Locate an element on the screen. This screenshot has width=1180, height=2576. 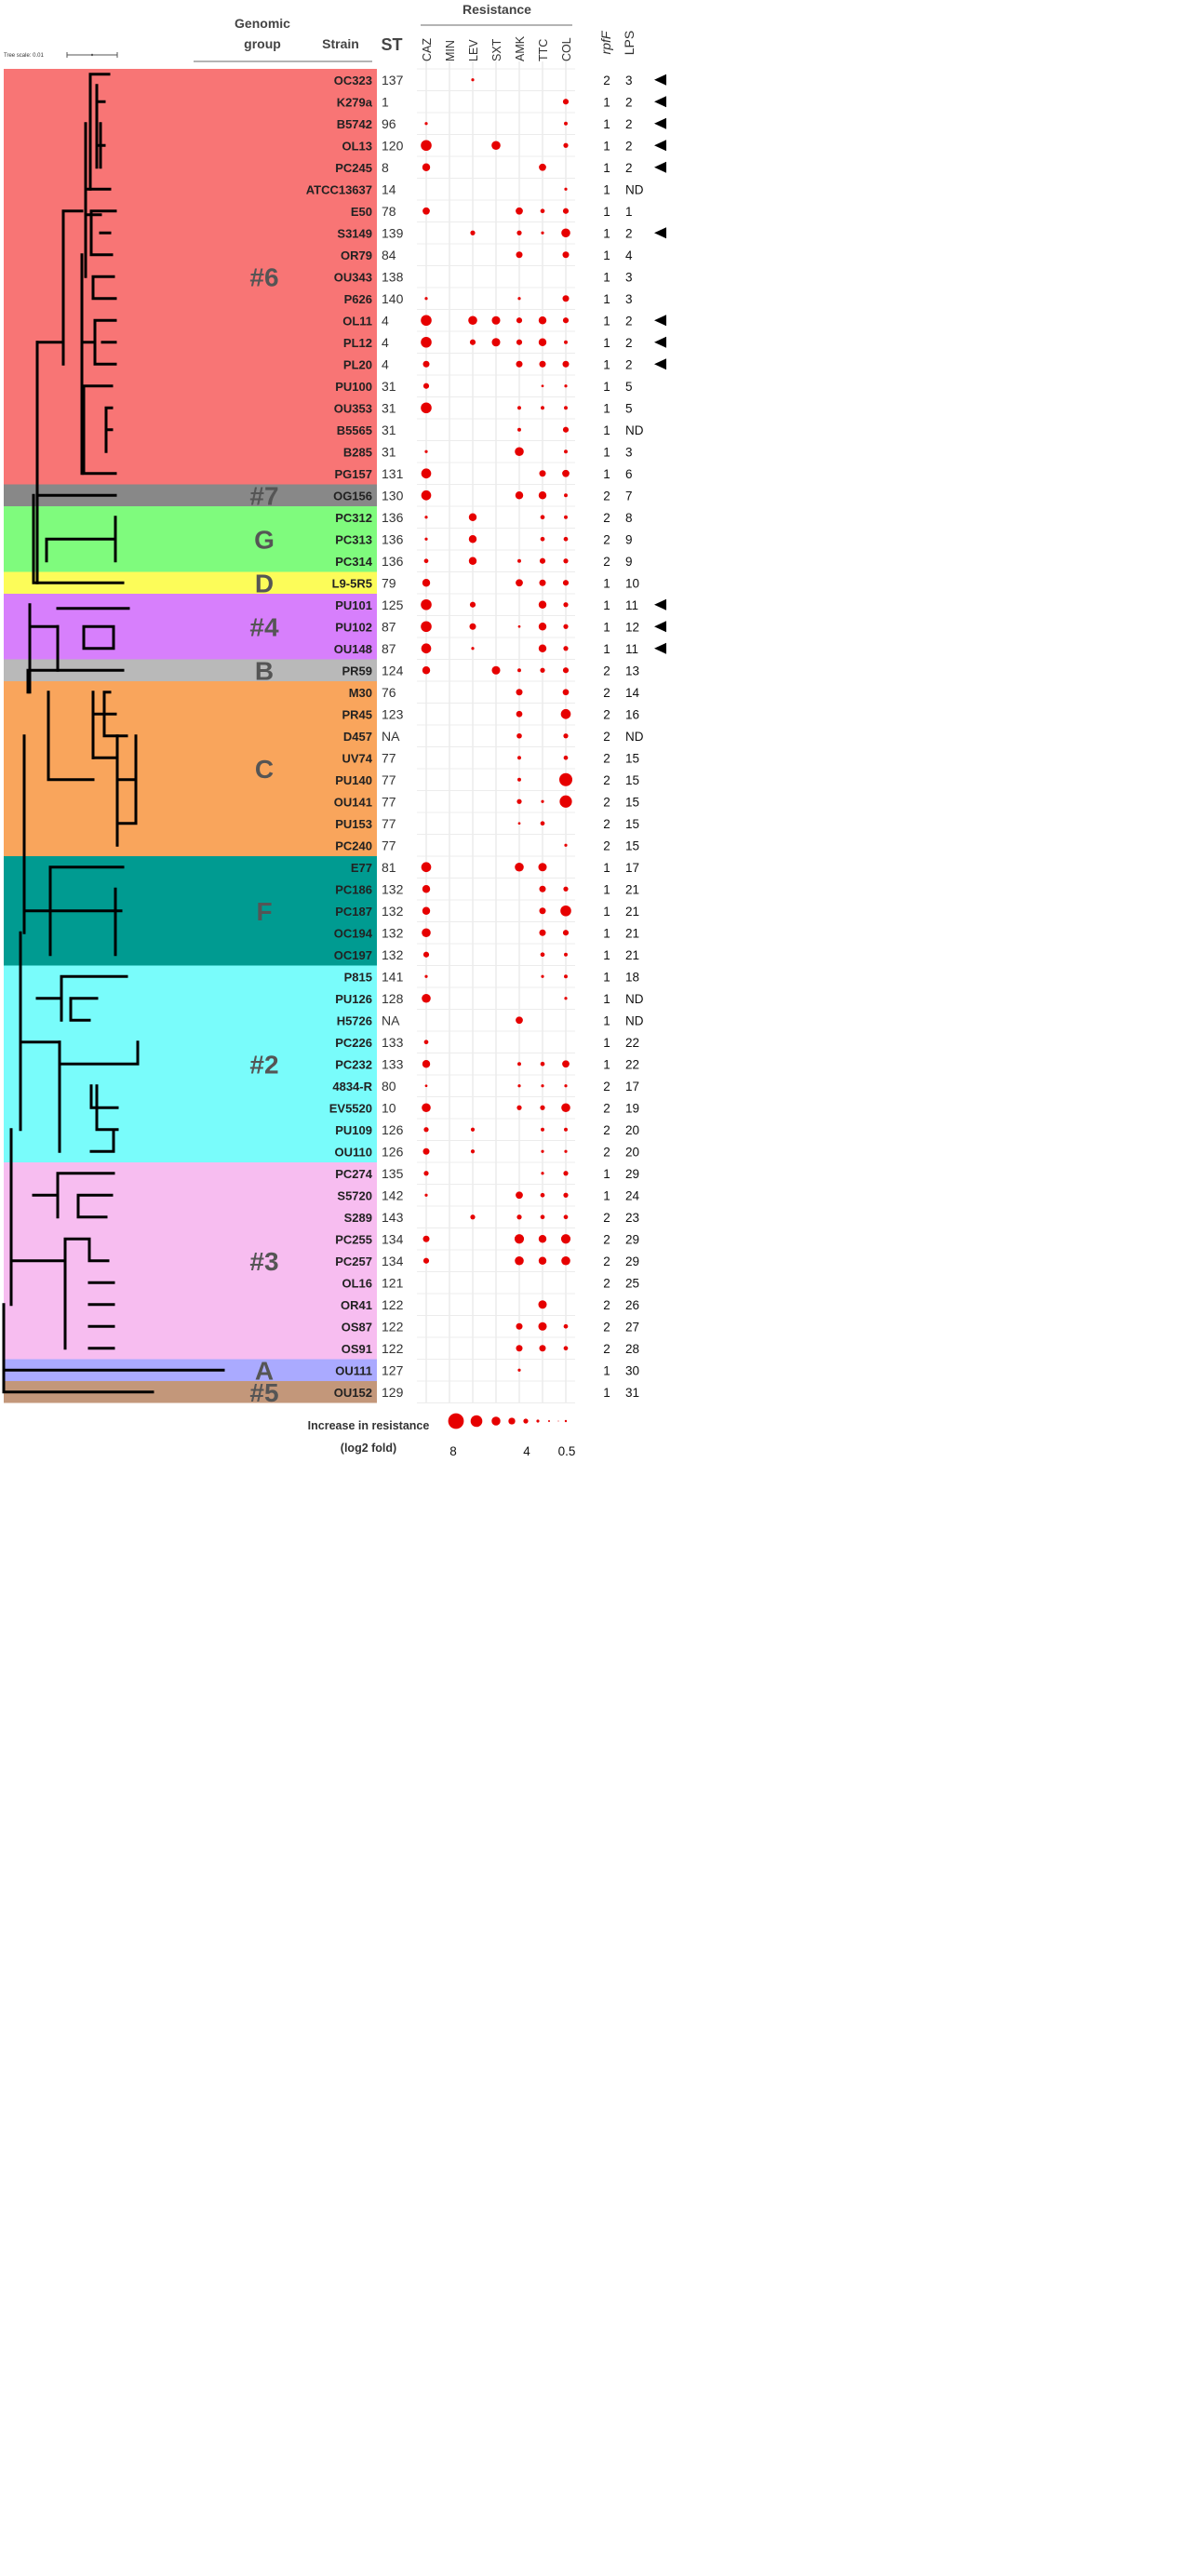
st-value: 139 is located at coordinates (393, 232).